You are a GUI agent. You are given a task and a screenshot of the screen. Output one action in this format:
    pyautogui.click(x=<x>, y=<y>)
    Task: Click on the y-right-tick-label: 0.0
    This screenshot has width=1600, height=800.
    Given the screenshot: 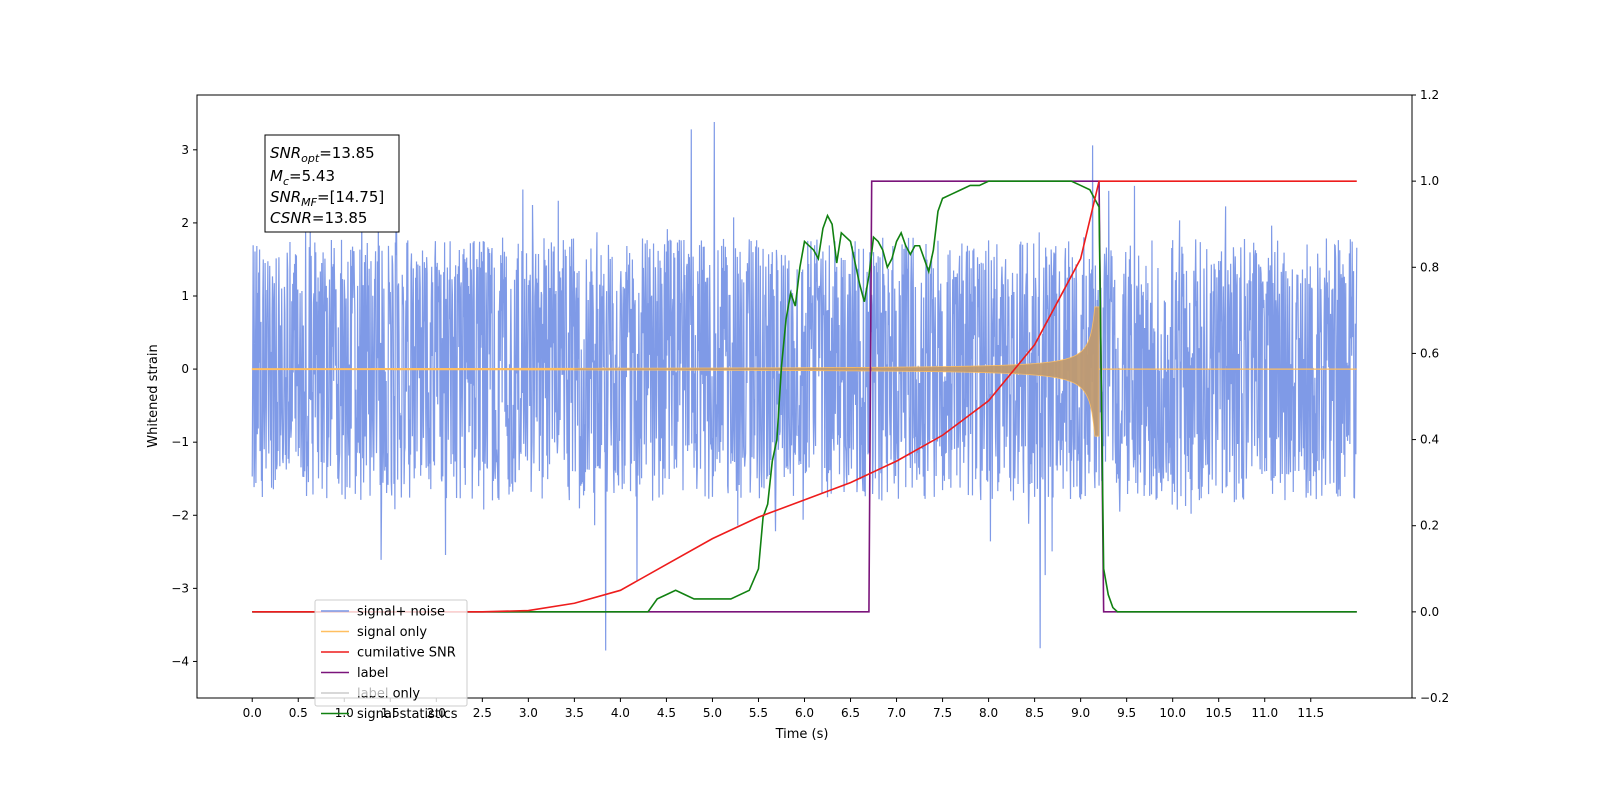 What is the action you would take?
    pyautogui.click(x=1429, y=612)
    